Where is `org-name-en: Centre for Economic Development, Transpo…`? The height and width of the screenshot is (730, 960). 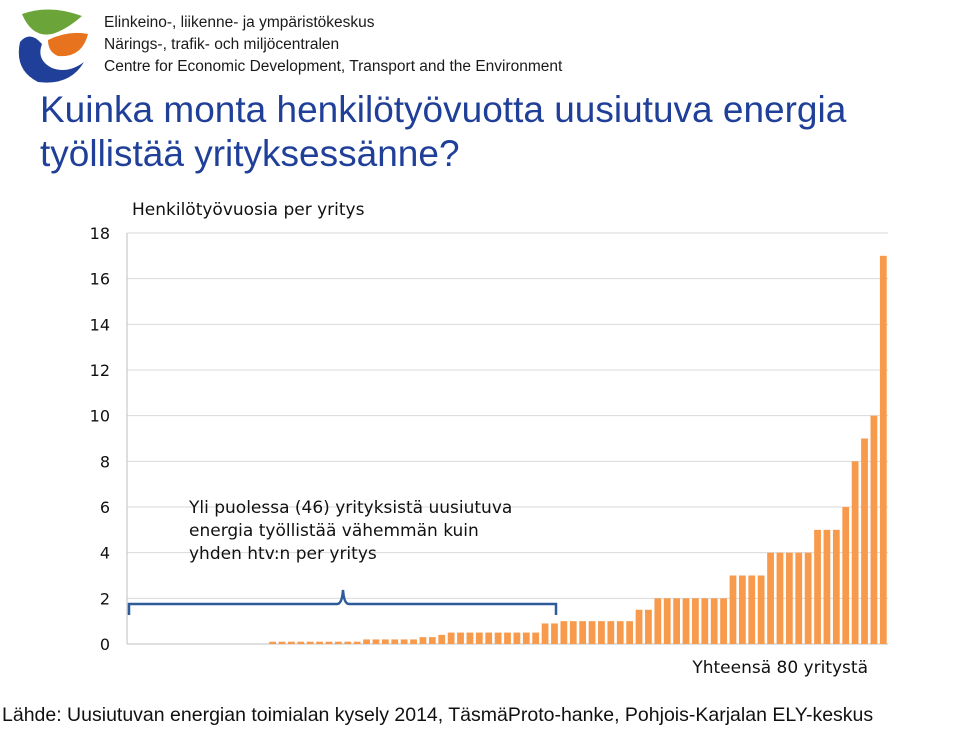 org-name-en: Centre for Economic Development, Transpo… is located at coordinates (333, 66).